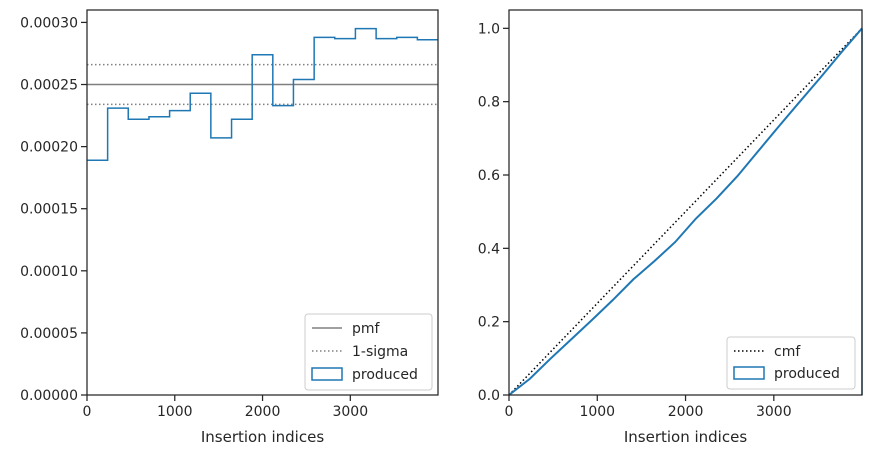 The width and height of the screenshot is (871, 453). I want to click on right-x-axis-label: Insertion indices, so click(685, 437).